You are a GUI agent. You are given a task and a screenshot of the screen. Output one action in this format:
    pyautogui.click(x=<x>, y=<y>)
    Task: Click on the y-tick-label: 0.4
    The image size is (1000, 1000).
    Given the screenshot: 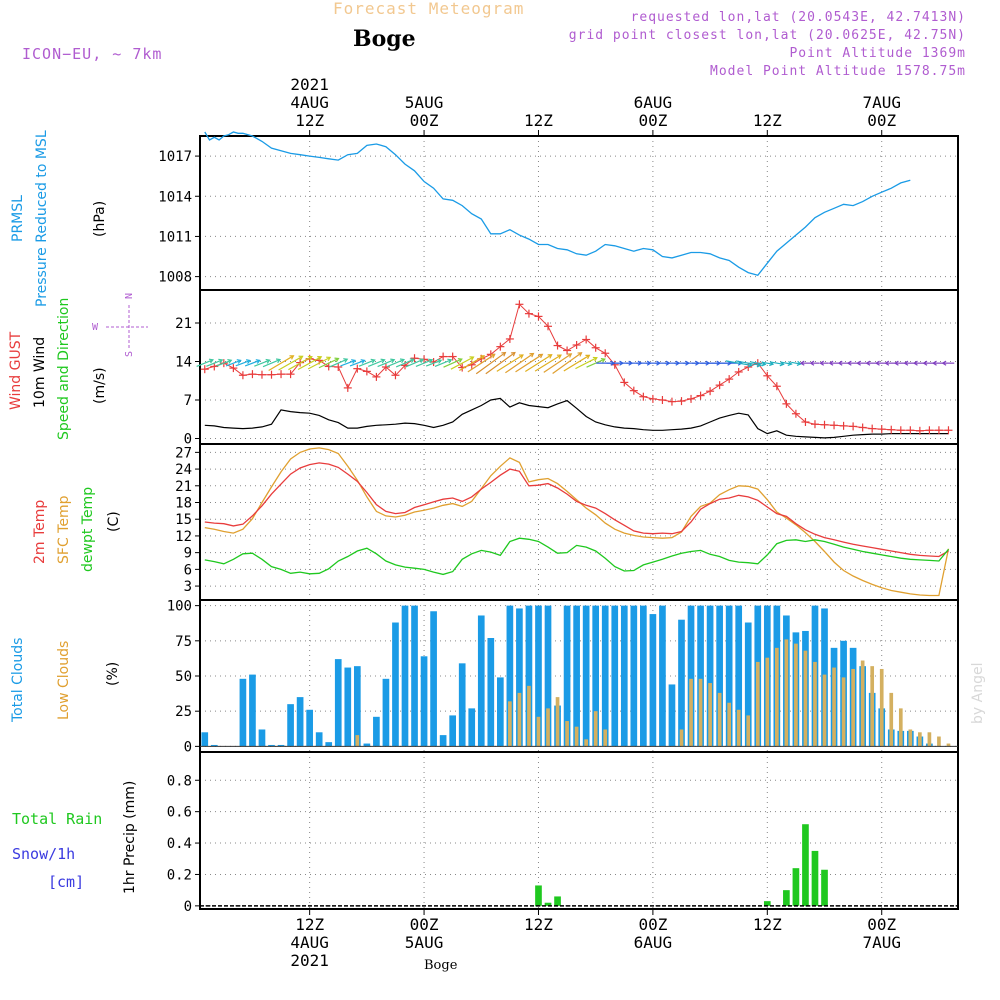 What is the action you would take?
    pyautogui.click(x=179, y=844)
    